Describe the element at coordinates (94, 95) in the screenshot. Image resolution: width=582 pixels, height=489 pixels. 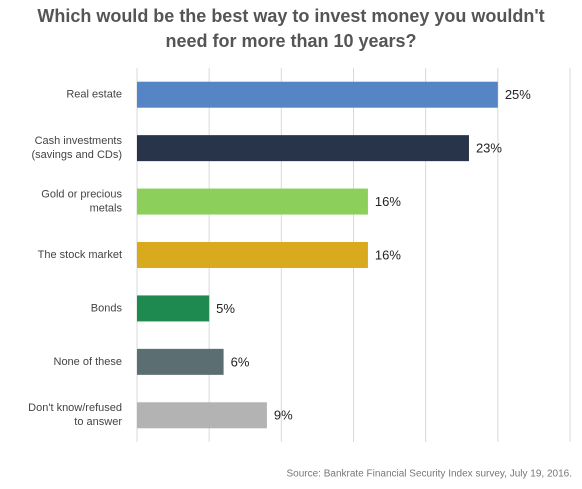
I see `category-label: Real estate` at that location.